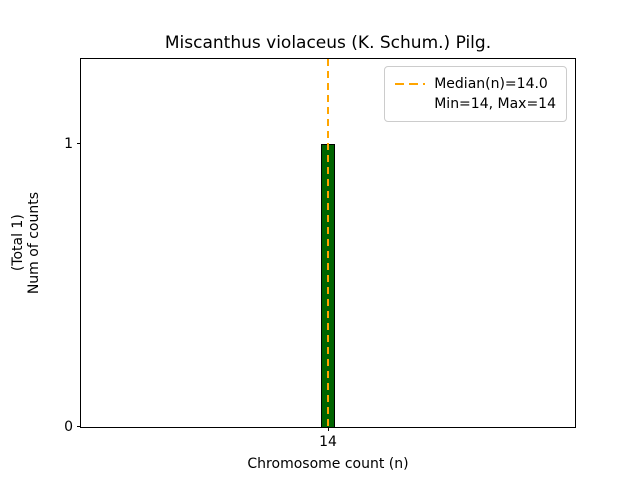 The width and height of the screenshot is (640, 480). I want to click on median-line, so click(328, 243).